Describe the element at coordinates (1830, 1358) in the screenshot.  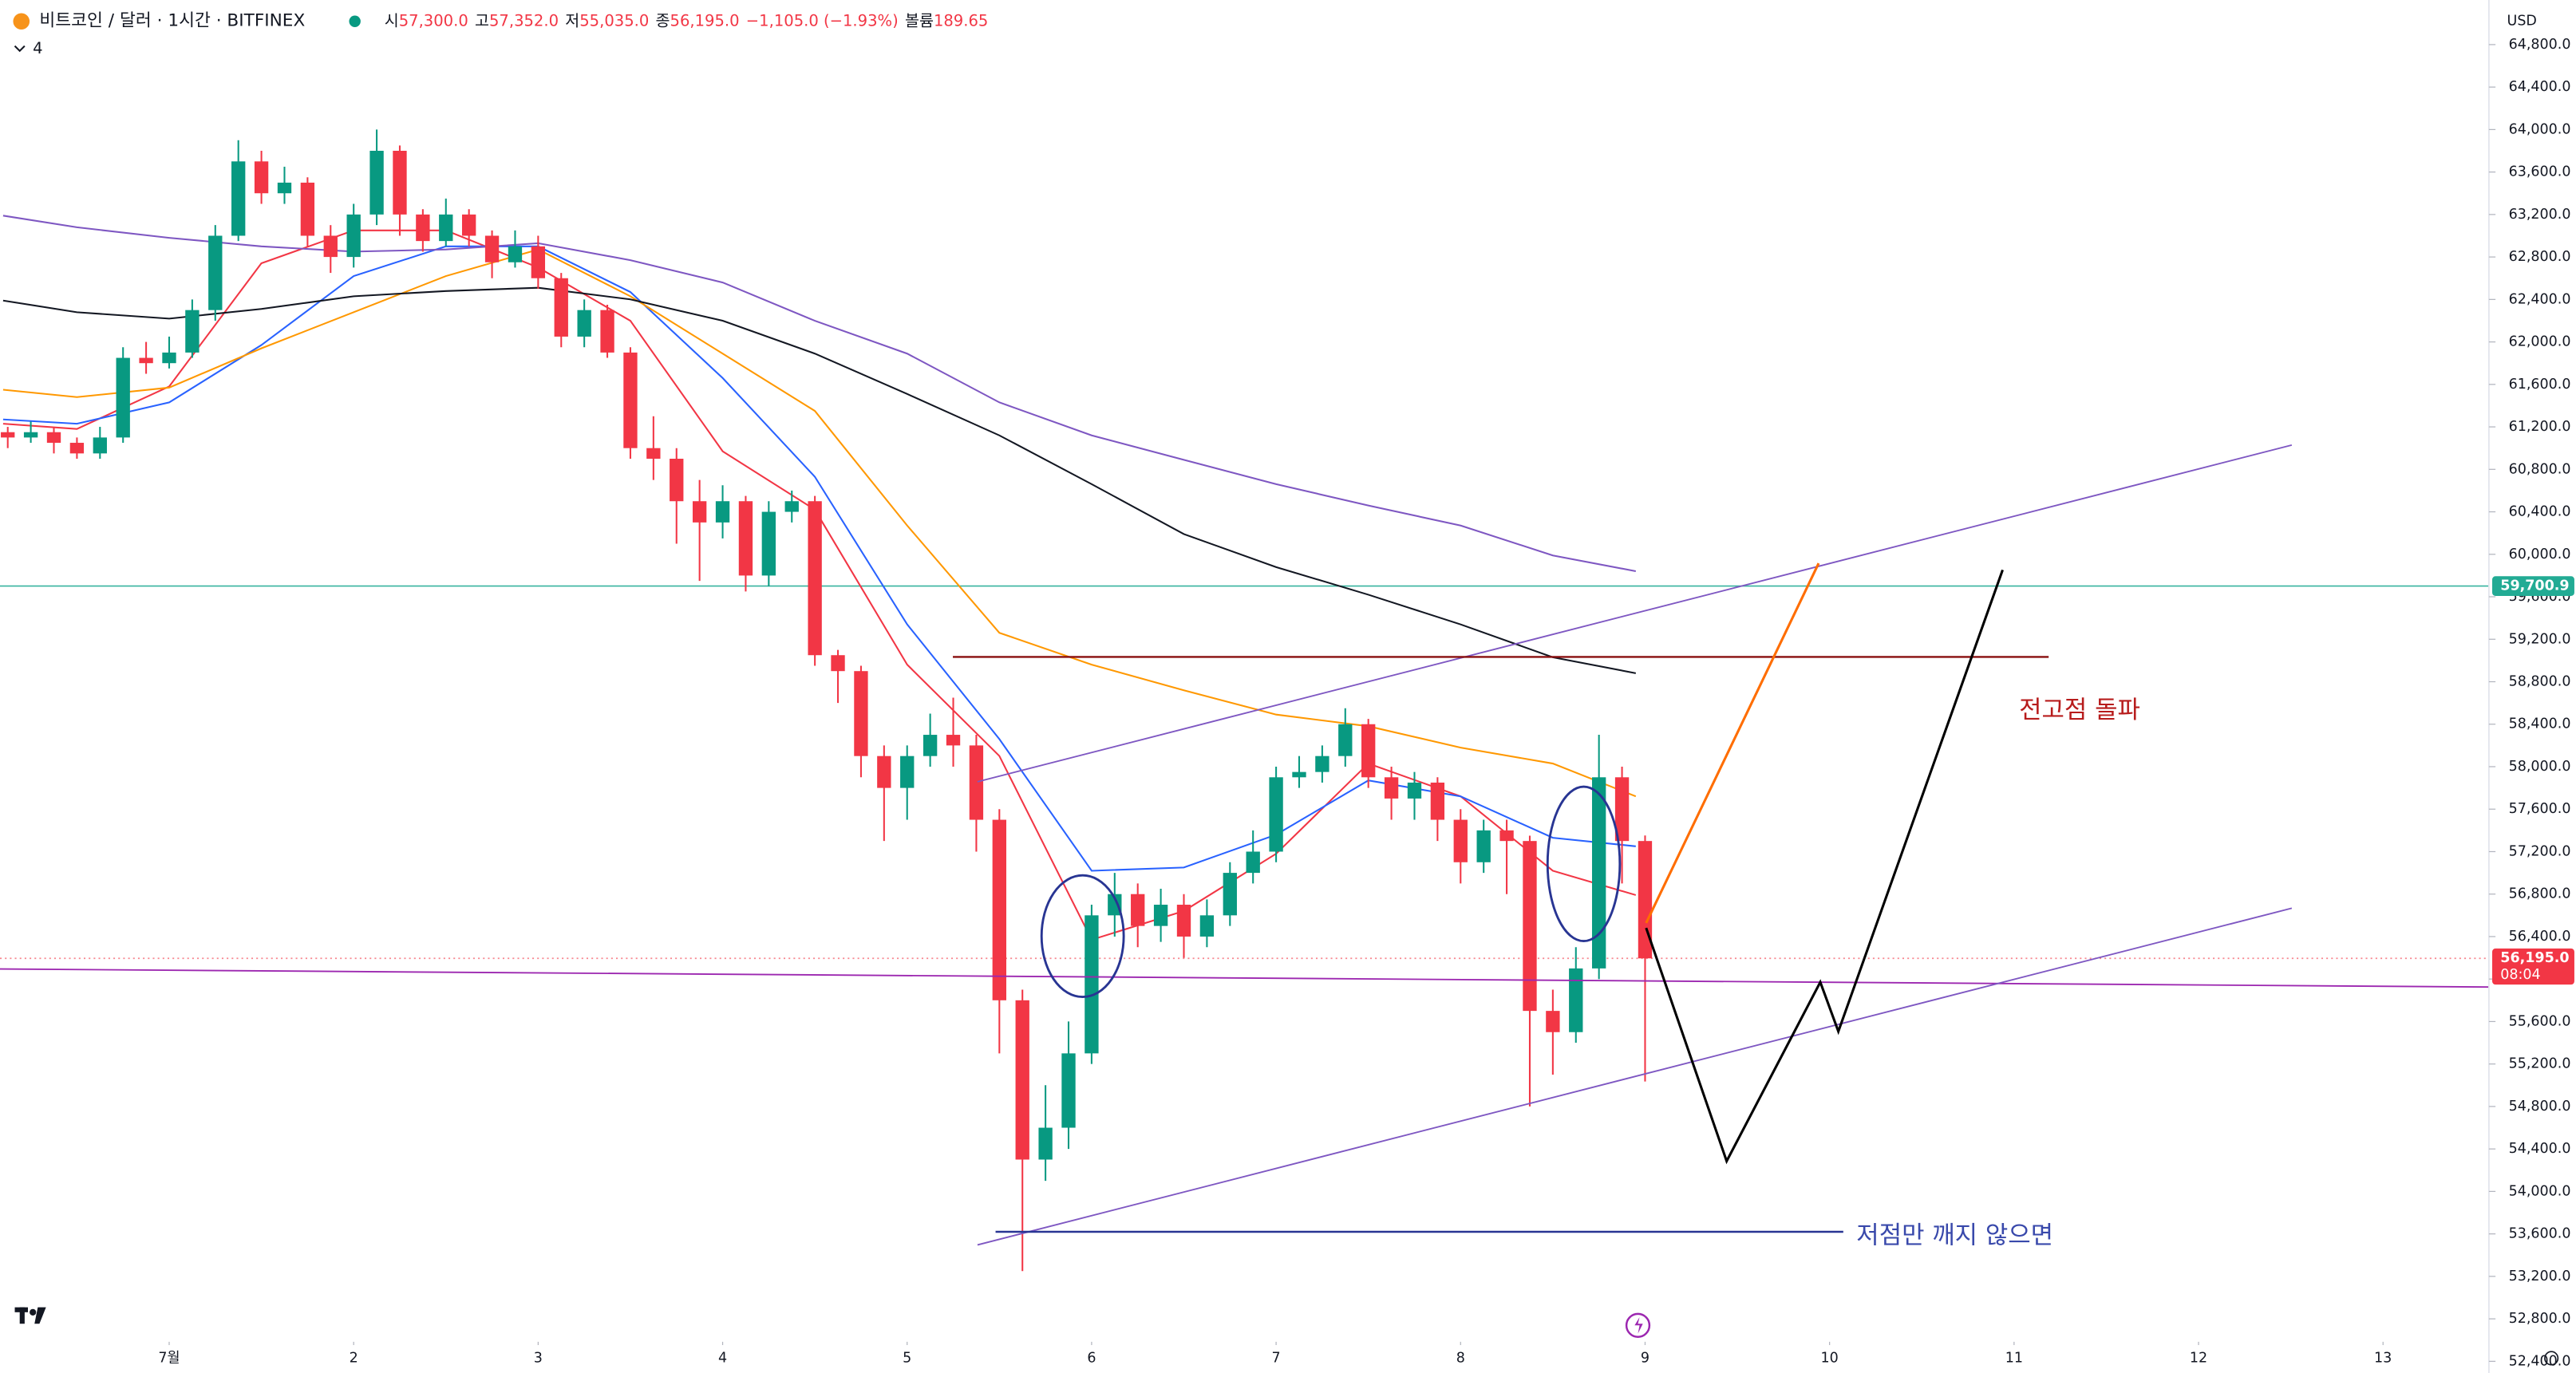
I see `x-tick-label: 10` at that location.